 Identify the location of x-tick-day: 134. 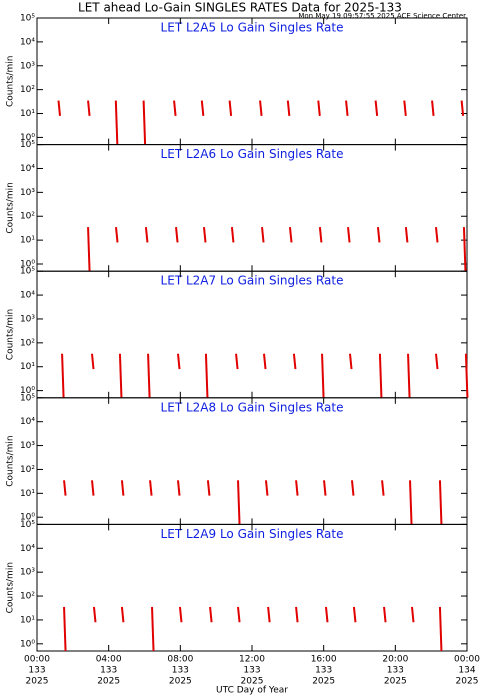
(466, 671).